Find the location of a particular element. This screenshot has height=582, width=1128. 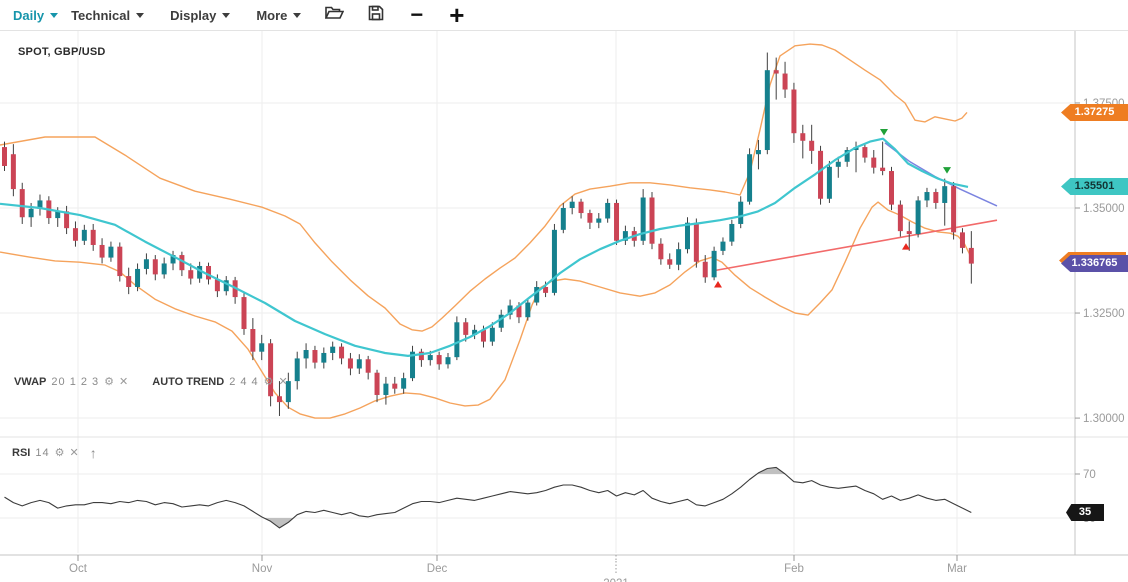

vwap-indicator-label: VWAP is located at coordinates (30, 382).